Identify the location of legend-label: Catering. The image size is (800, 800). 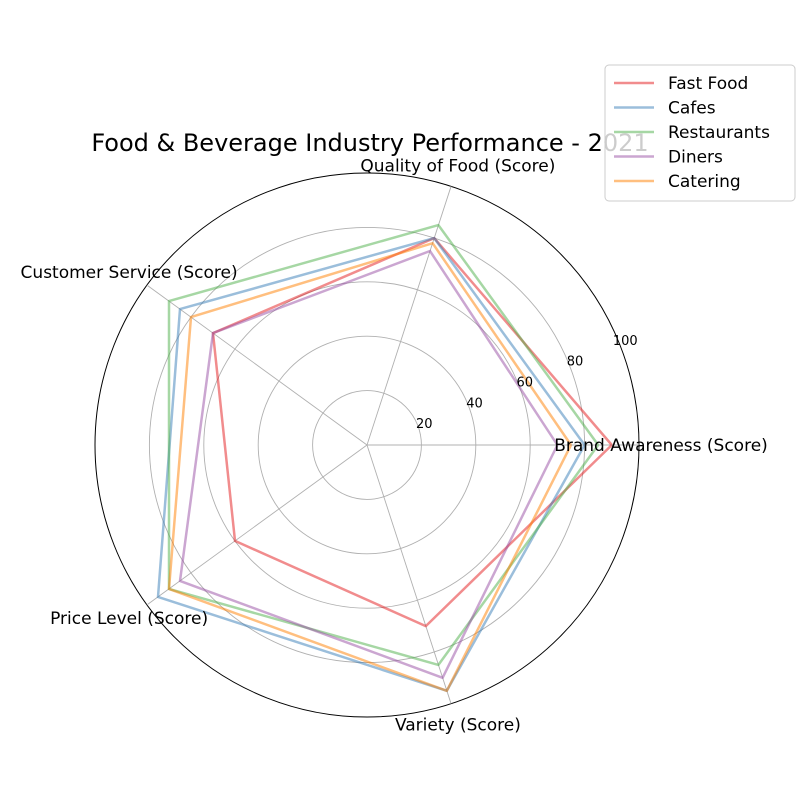
(704, 182).